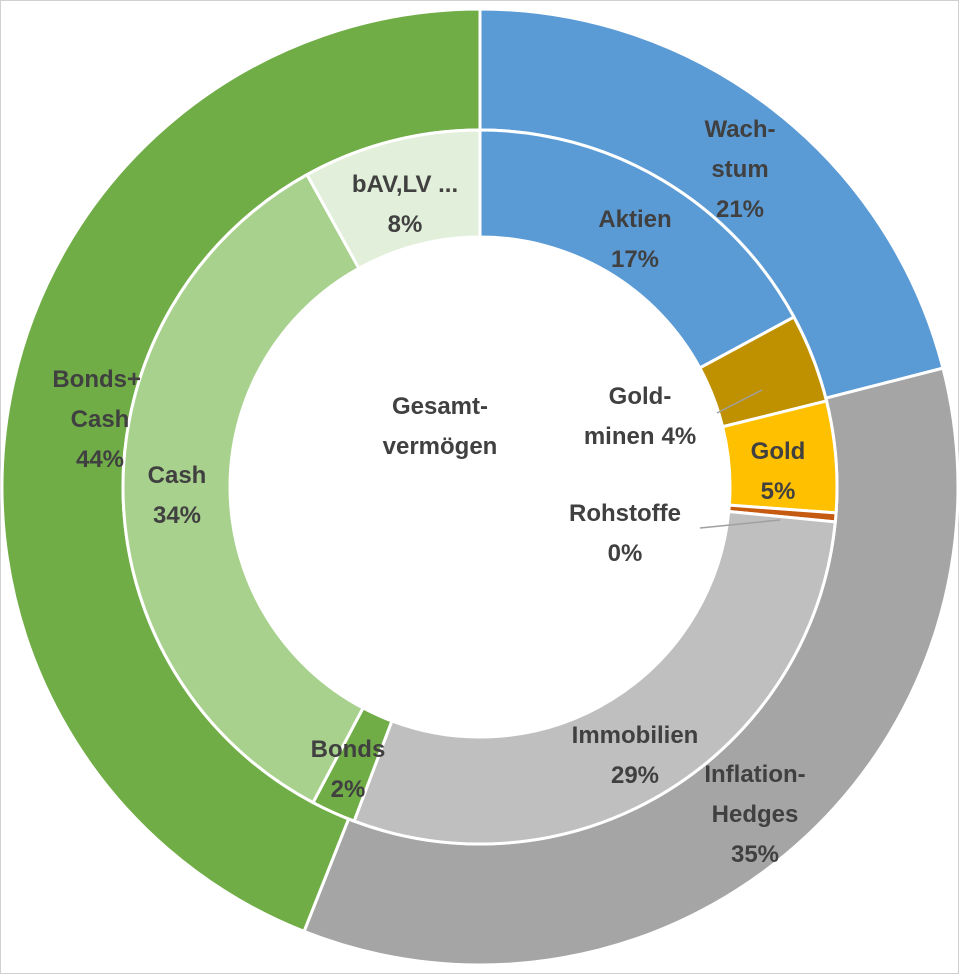  What do you see at coordinates (440, 406) in the screenshot?
I see `label-line: Gesamt-` at bounding box center [440, 406].